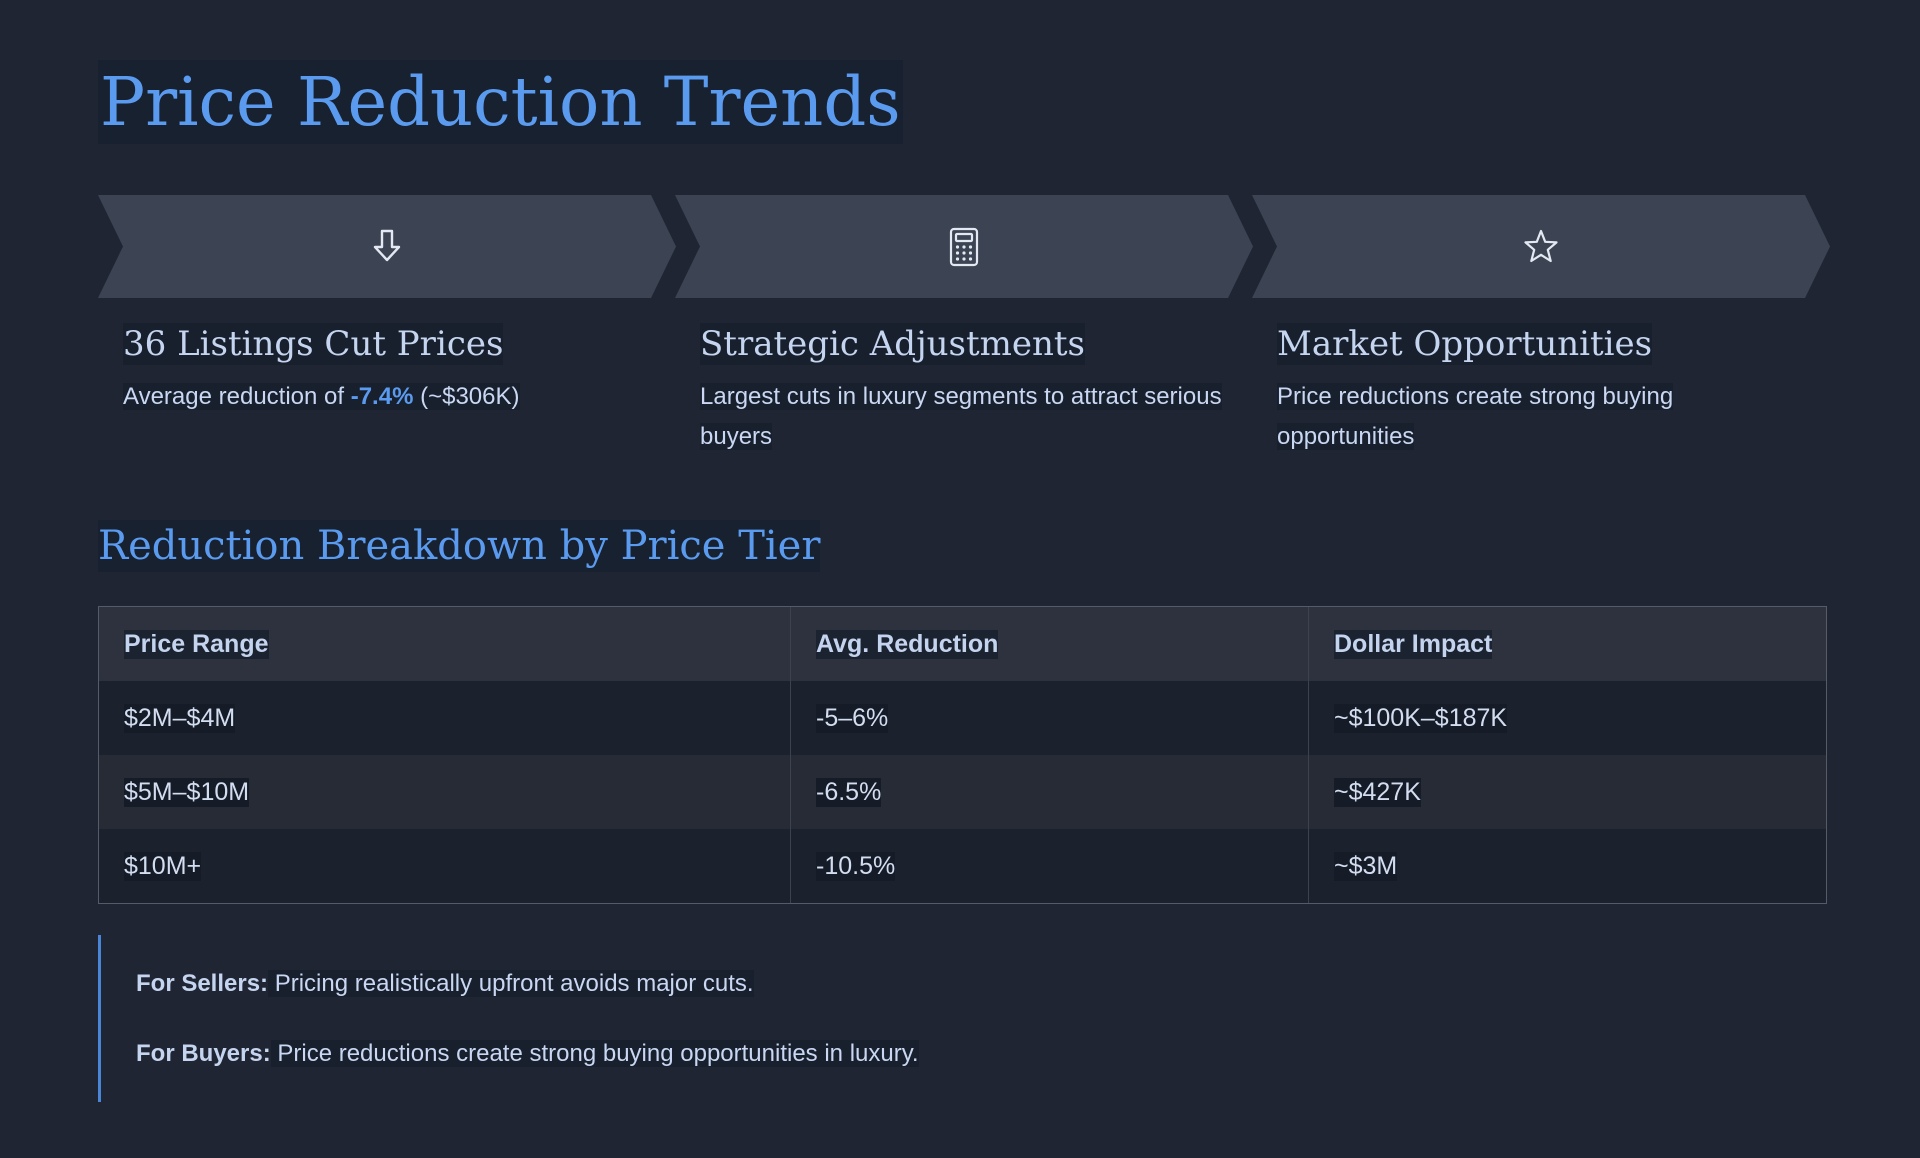 The width and height of the screenshot is (1920, 1158). I want to click on calculator-icon, so click(964, 246).